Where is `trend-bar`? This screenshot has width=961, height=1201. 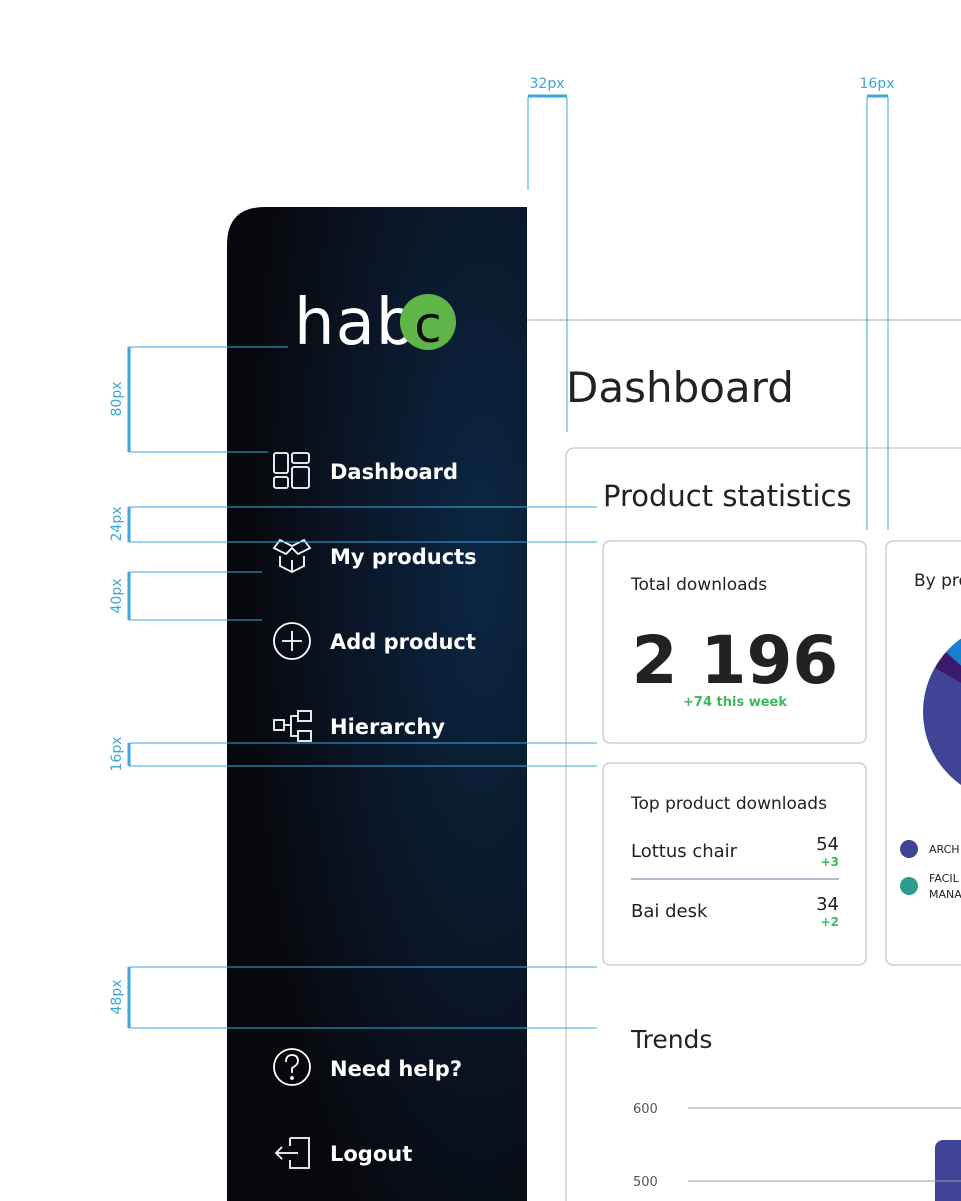 trend-bar is located at coordinates (948, 1170).